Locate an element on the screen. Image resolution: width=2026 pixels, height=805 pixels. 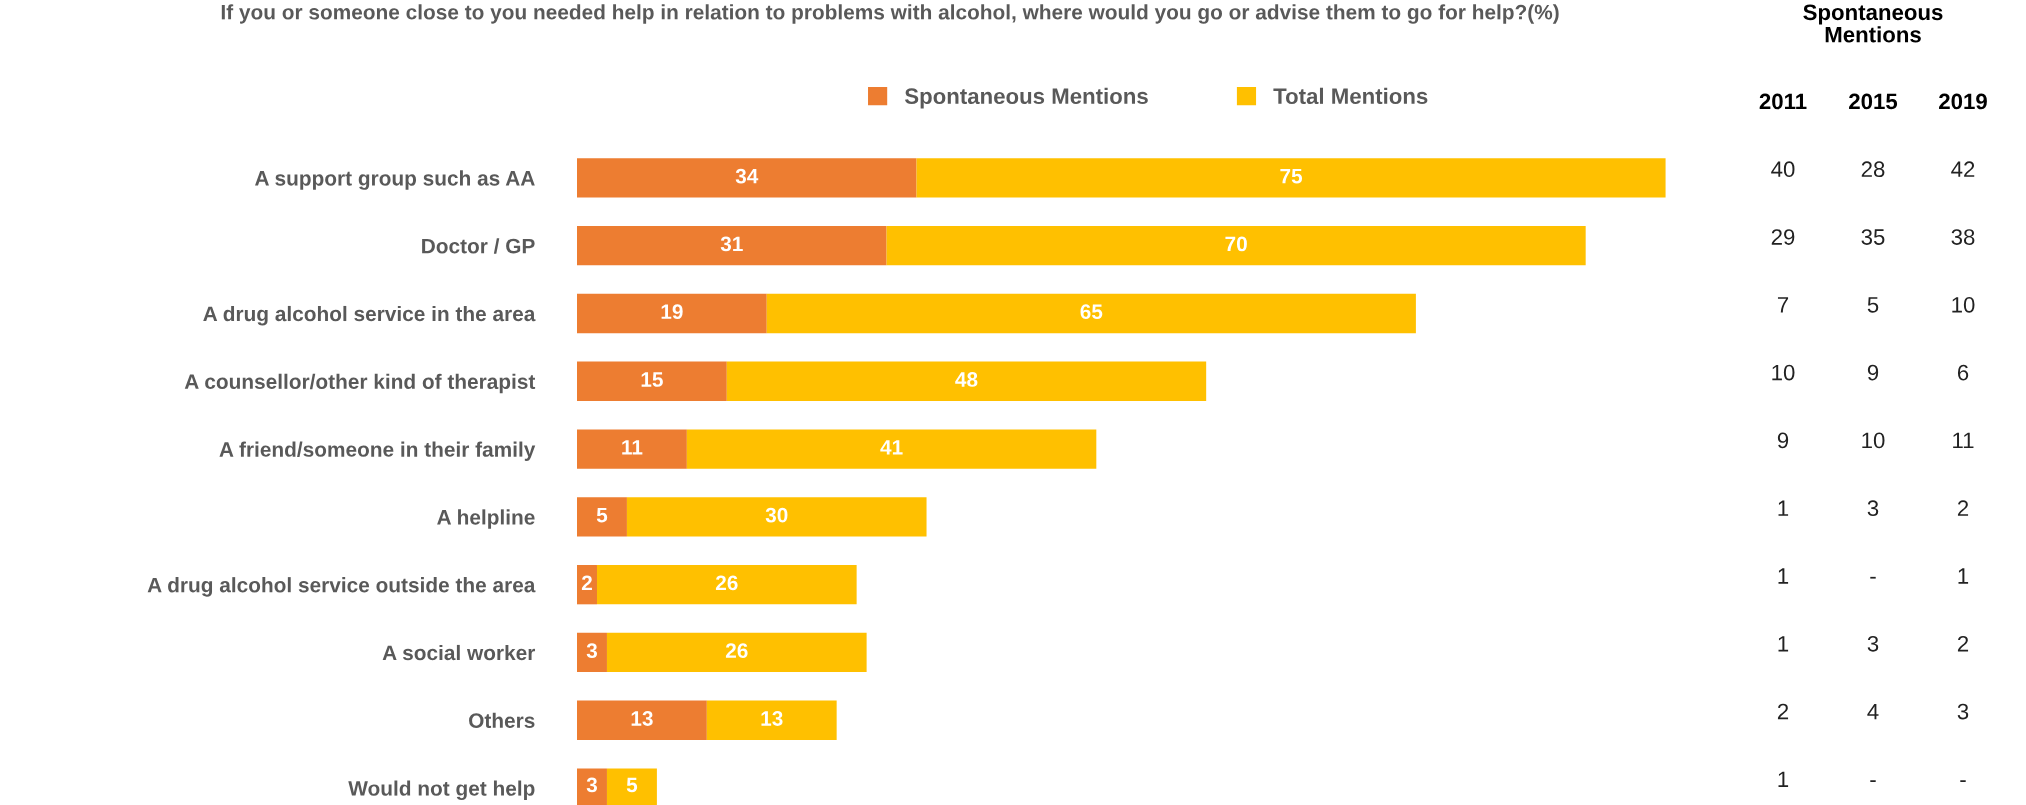
category-label: 2011 is located at coordinates (1783, 101).